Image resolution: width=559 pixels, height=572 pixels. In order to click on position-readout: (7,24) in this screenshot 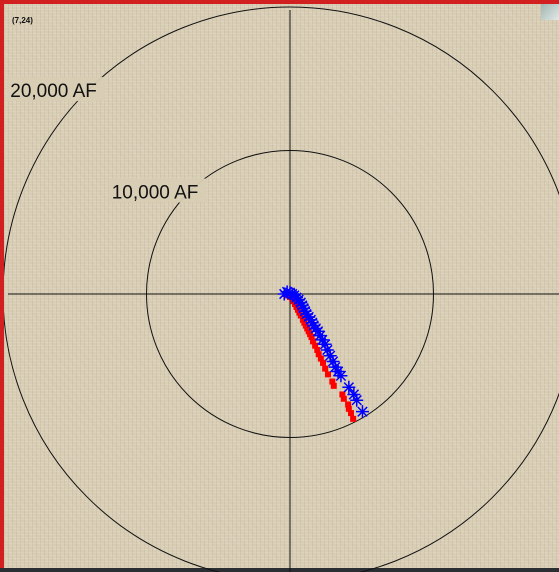, I will do `click(22, 20)`.